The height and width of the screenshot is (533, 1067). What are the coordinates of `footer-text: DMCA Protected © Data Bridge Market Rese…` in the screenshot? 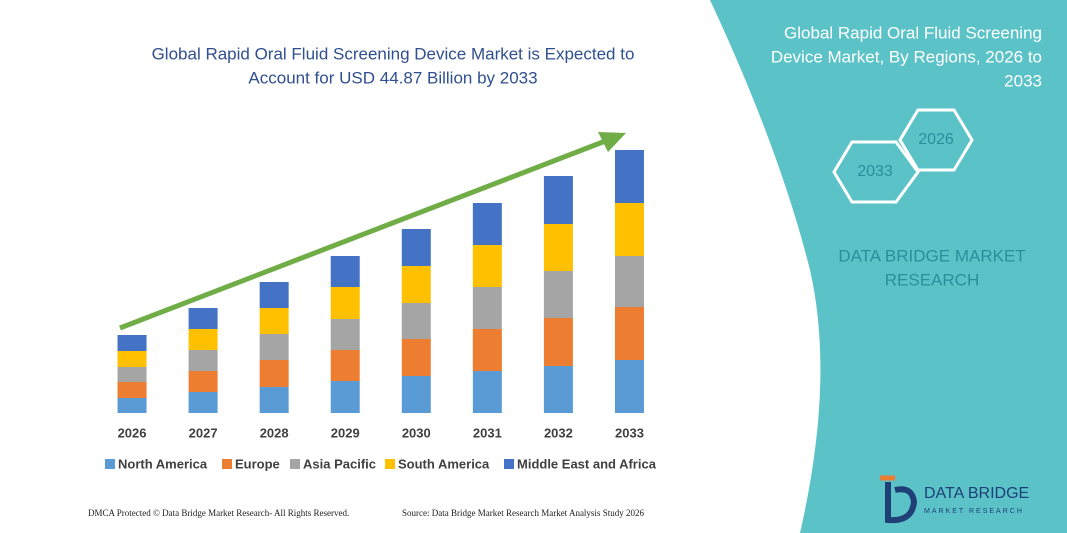 It's located at (218, 513).